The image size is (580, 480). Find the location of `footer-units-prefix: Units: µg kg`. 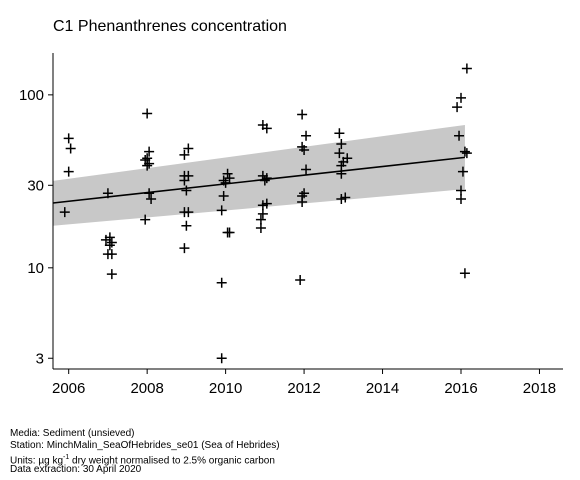

footer-units-prefix: Units: µg kg is located at coordinates (37, 461).